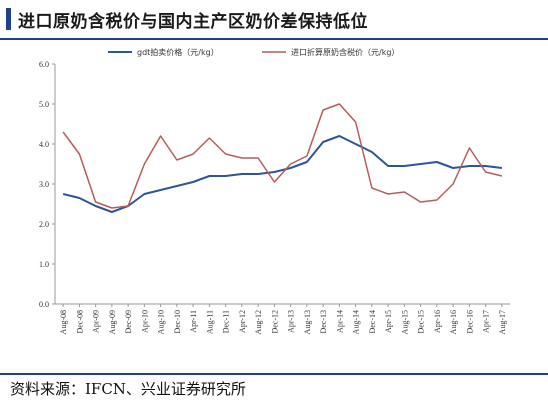 The height and width of the screenshot is (404, 548). I want to click on x-tick-label: Dec-09, so click(128, 322).